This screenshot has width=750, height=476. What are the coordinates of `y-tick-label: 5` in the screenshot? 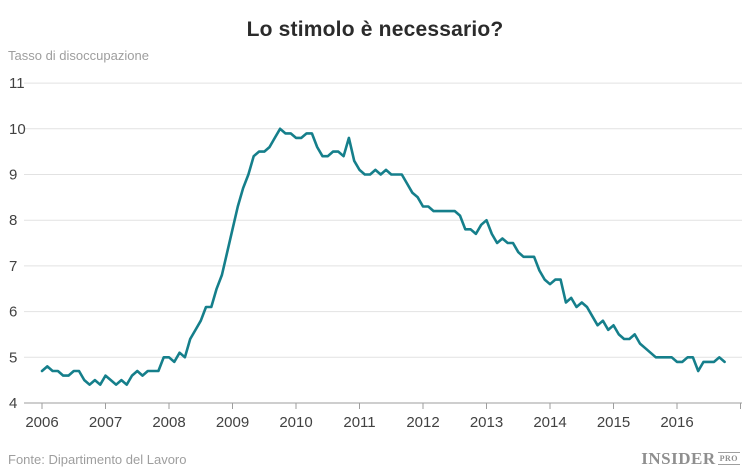 It's located at (13, 357).